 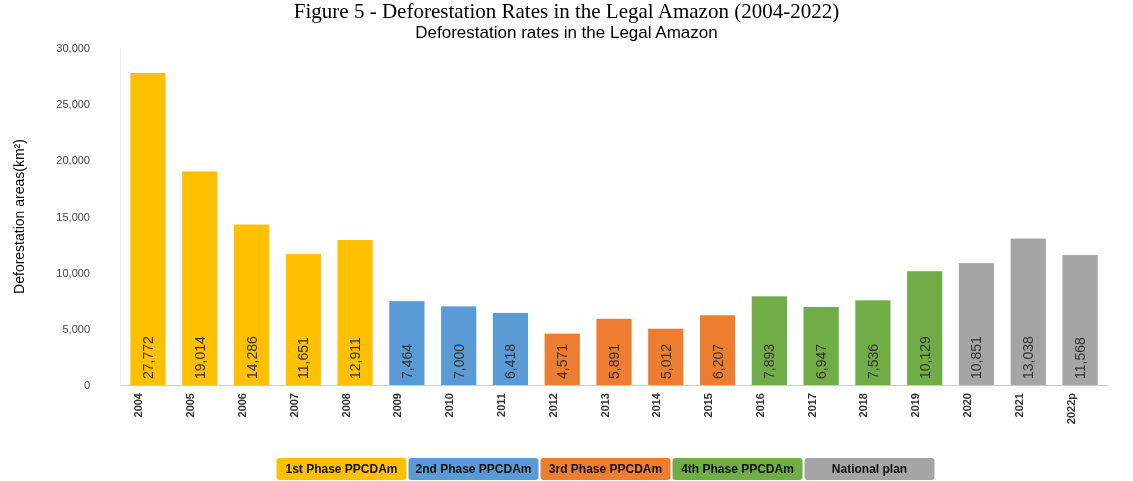 I want to click on x-tick-label: 2014, so click(x=656, y=405).